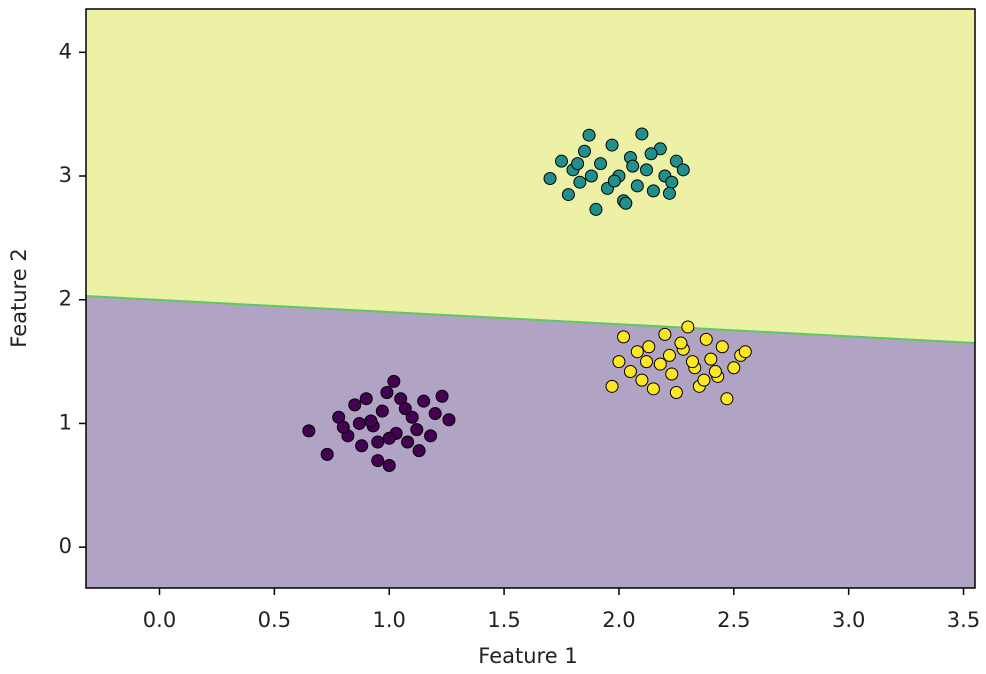  Describe the element at coordinates (618, 620) in the screenshot. I see `x-tick-label: 2.0` at that location.